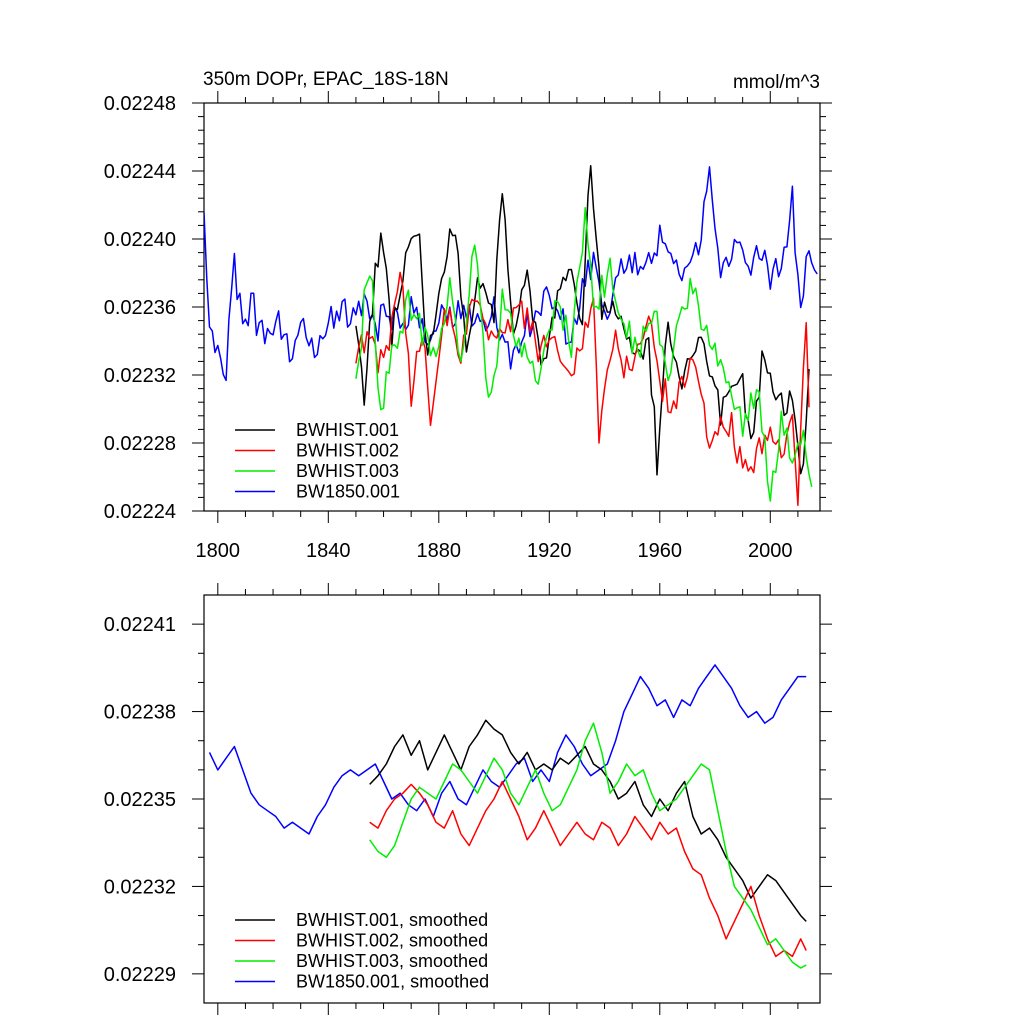  I want to click on x-tick-label: 1840, so click(328, 551).